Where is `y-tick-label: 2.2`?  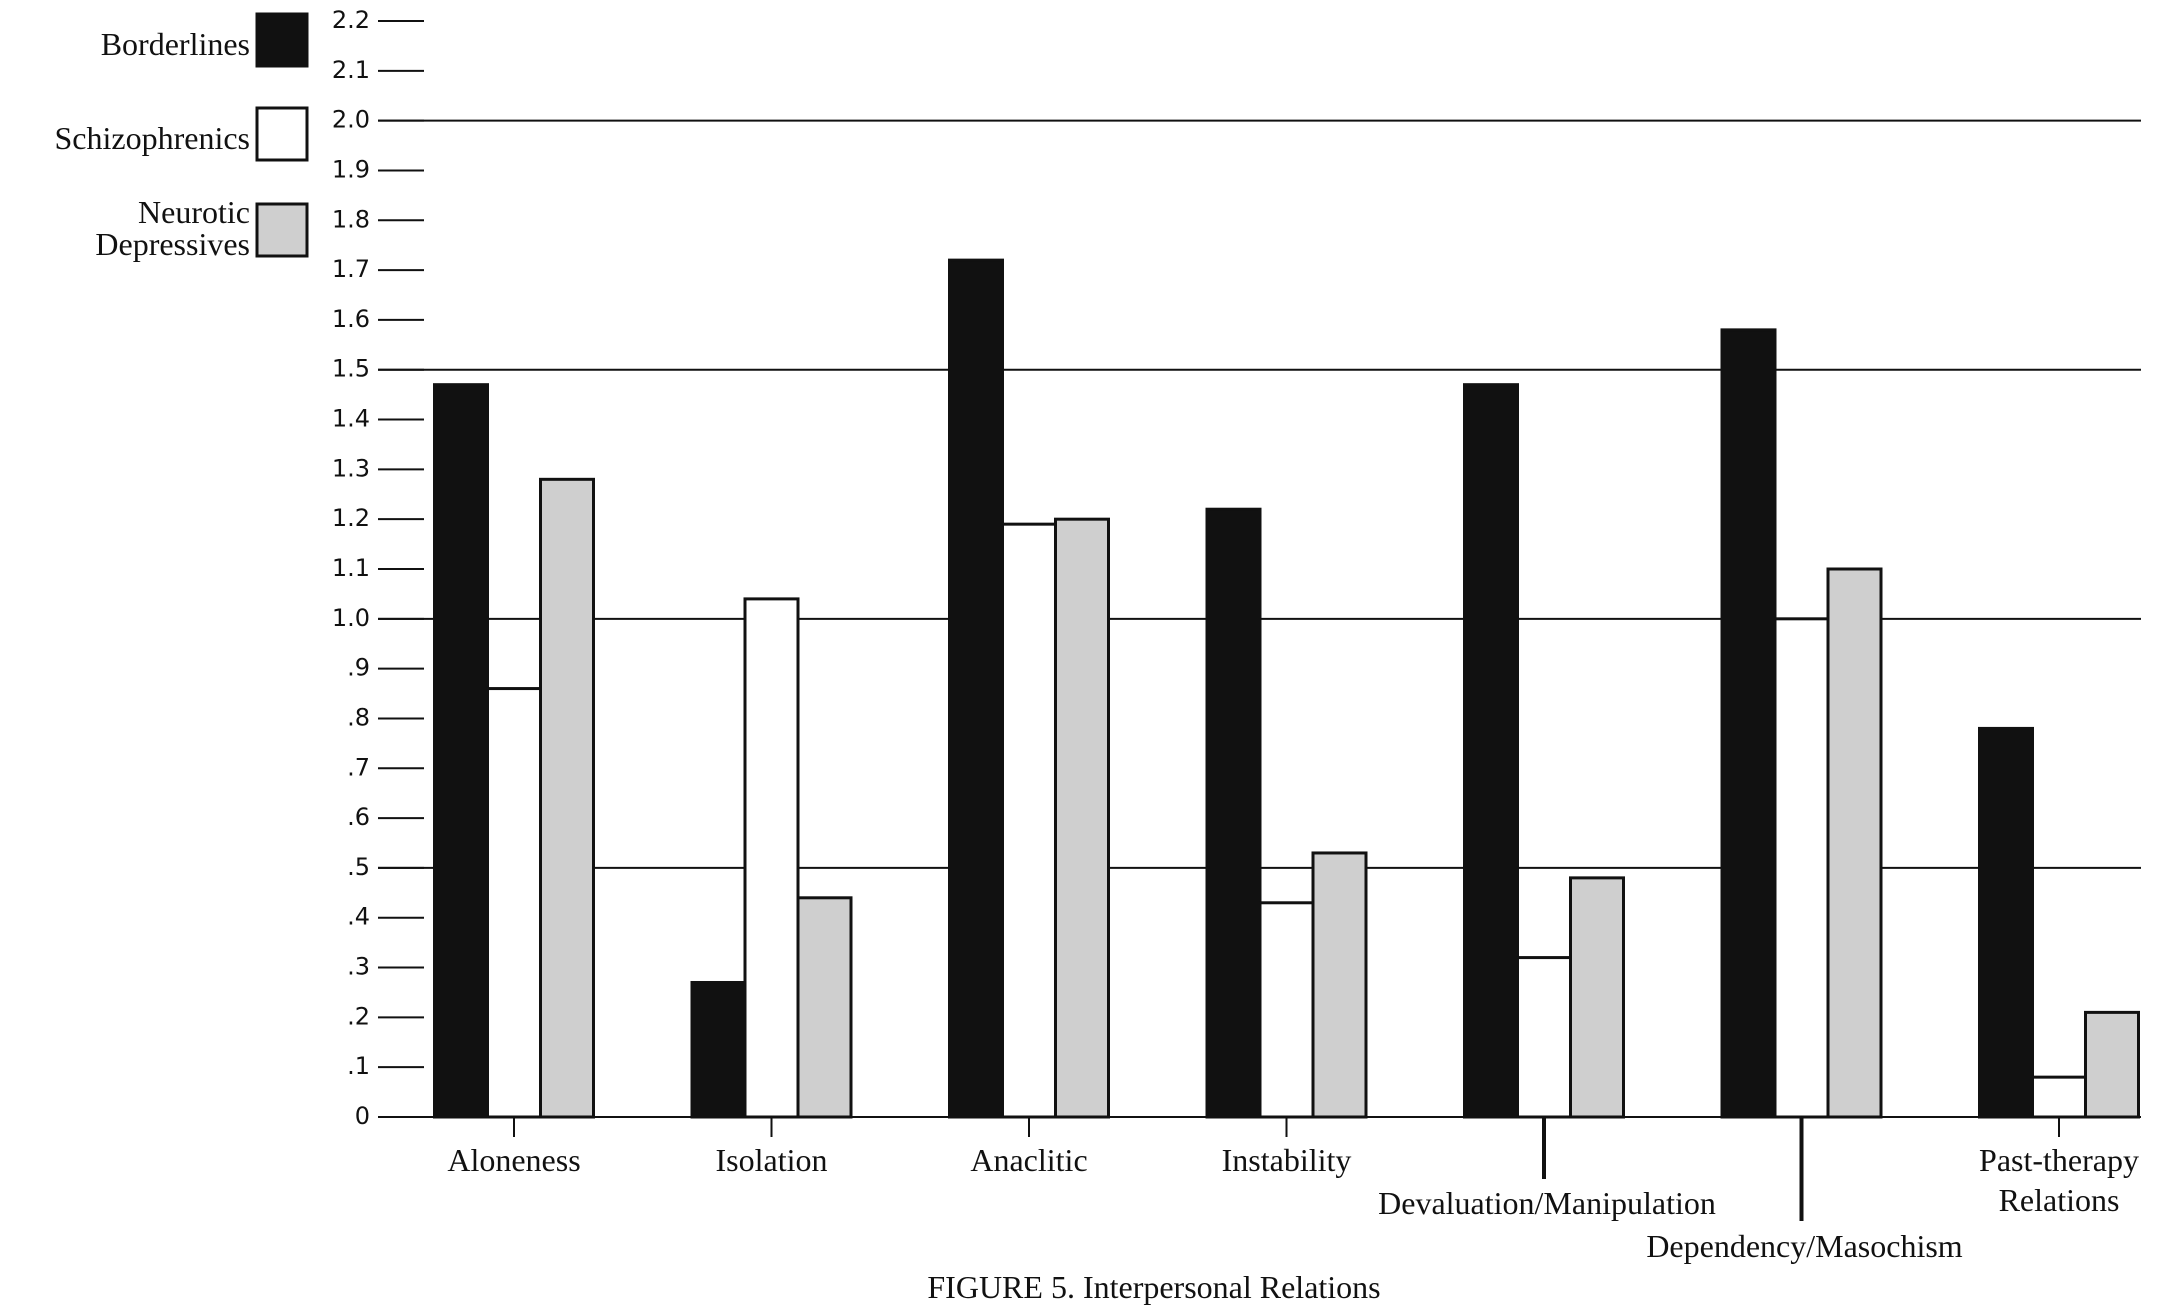
y-tick-label: 2.2 is located at coordinates (351, 20).